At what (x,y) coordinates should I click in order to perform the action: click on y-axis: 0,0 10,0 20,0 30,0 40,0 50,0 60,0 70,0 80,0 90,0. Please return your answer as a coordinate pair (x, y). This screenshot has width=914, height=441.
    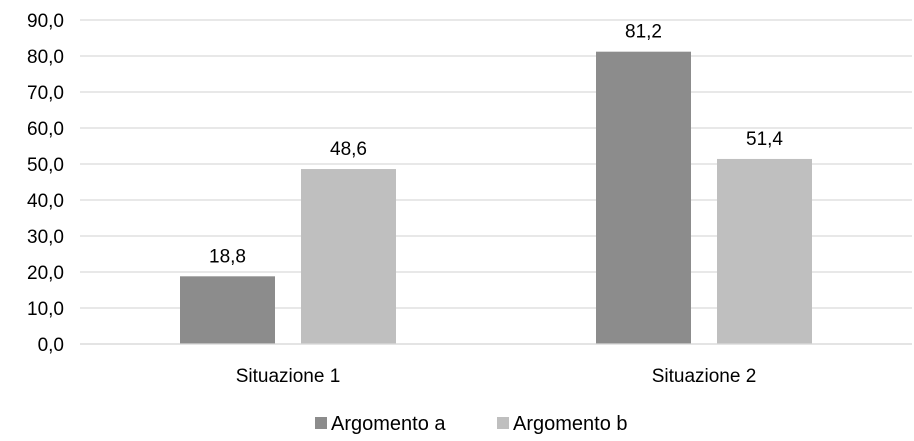
    Looking at the image, I should click on (45, 183).